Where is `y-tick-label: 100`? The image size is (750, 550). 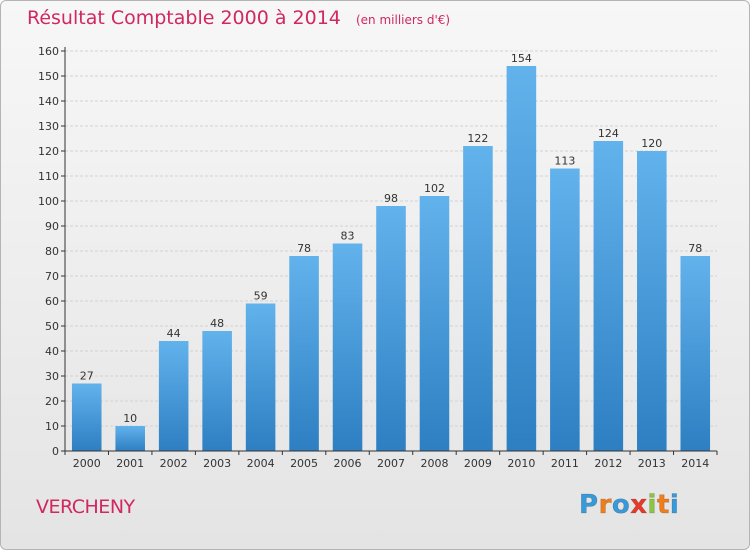 y-tick-label: 100 is located at coordinates (48, 201).